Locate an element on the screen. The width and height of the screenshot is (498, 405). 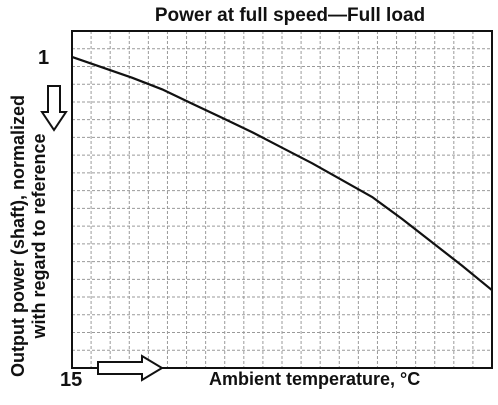
x-axis-label: Ambient temperature, °C is located at coordinates (314, 379).